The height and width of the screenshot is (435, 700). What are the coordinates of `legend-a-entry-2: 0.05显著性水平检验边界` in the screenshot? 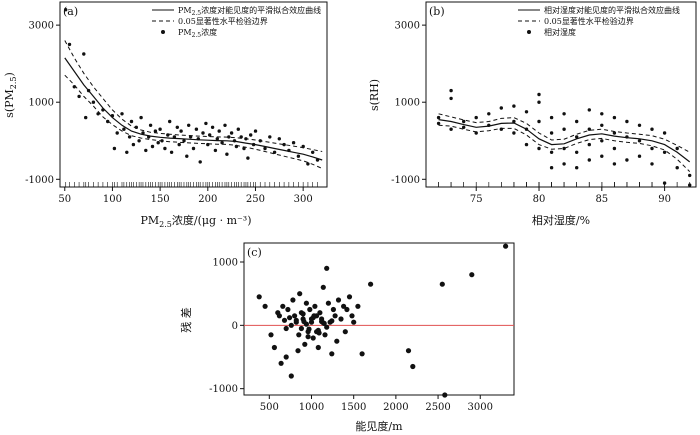 It's located at (223, 21).